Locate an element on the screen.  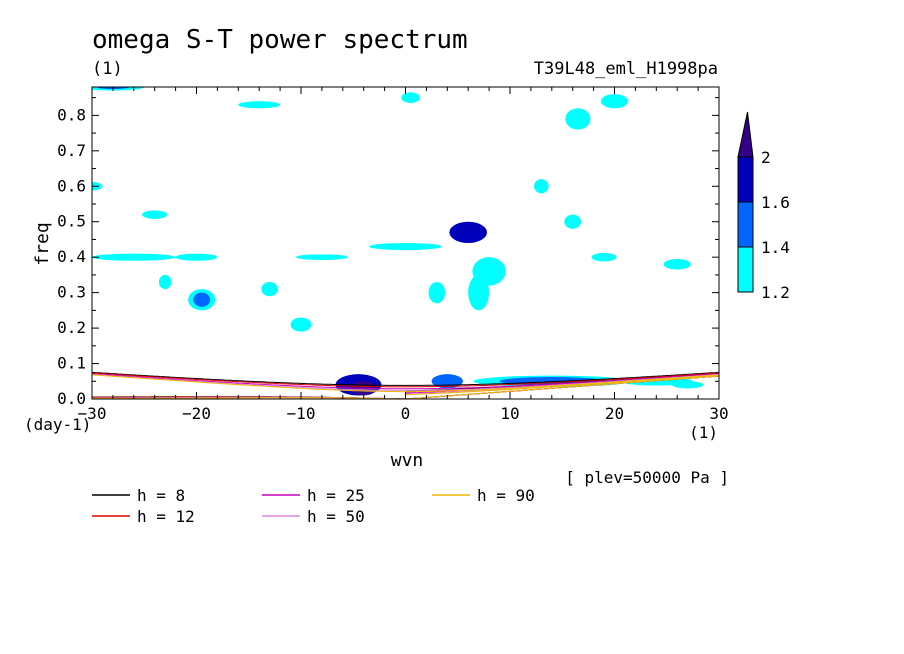
x-tick-label: −10 is located at coordinates (301, 413).